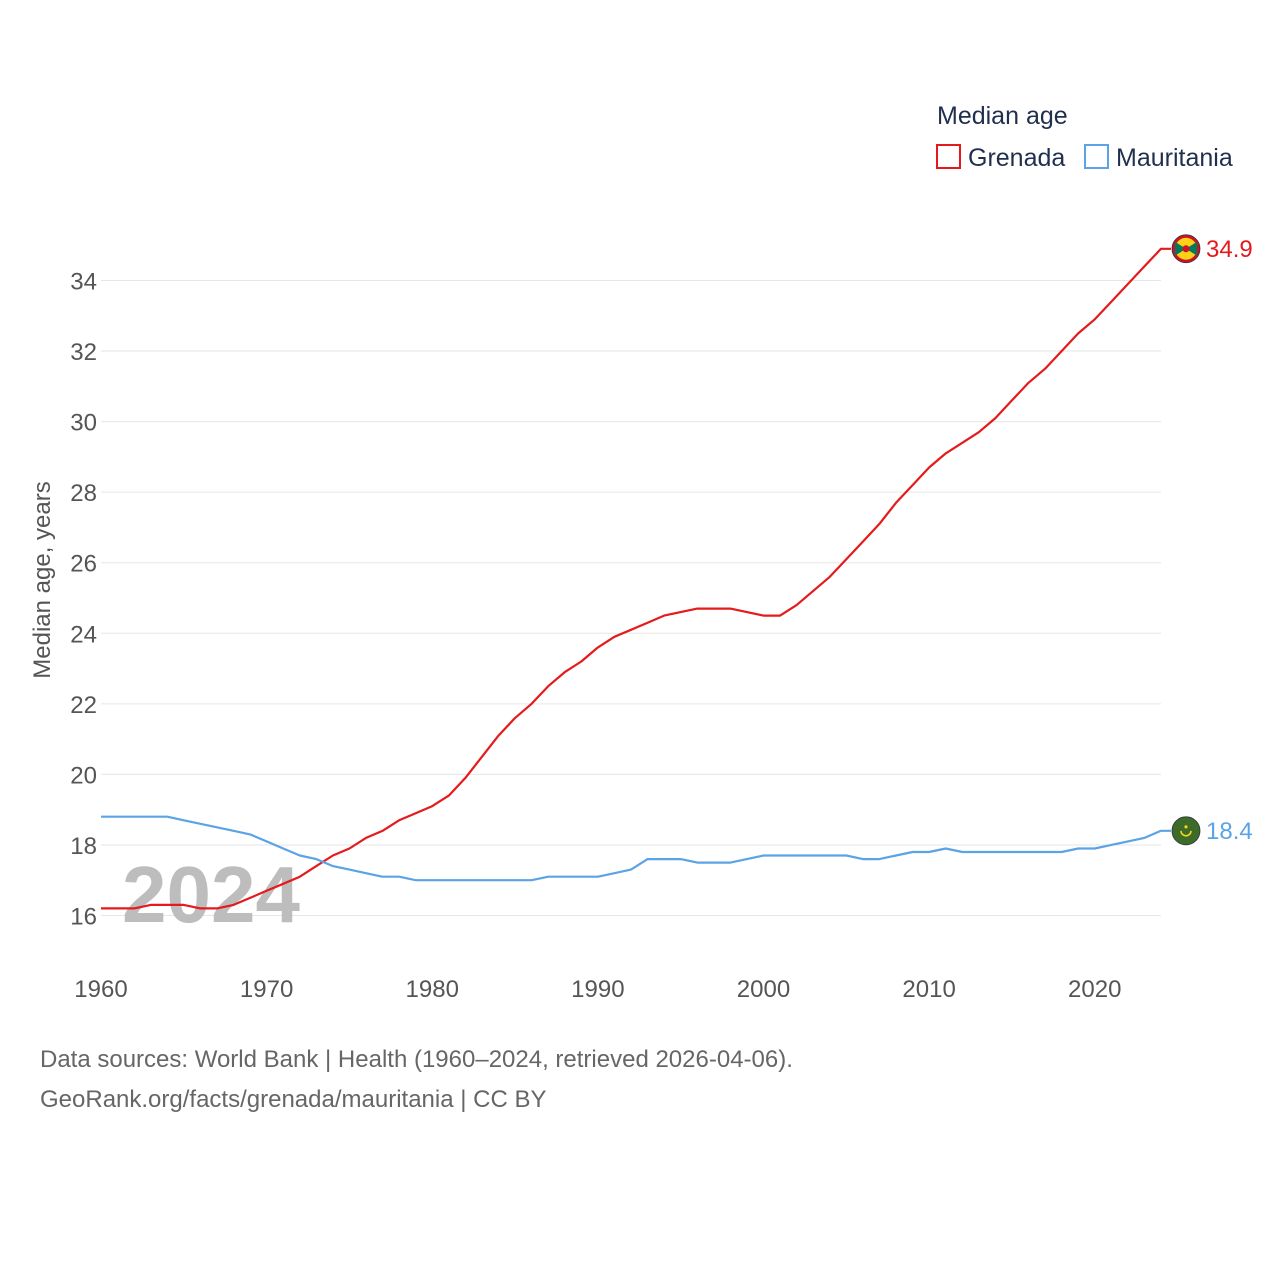  Describe the element at coordinates (83, 600) in the screenshot. I see `y-axis-ticks: 16 18 20 22 24 26 28 30 32 34` at that location.